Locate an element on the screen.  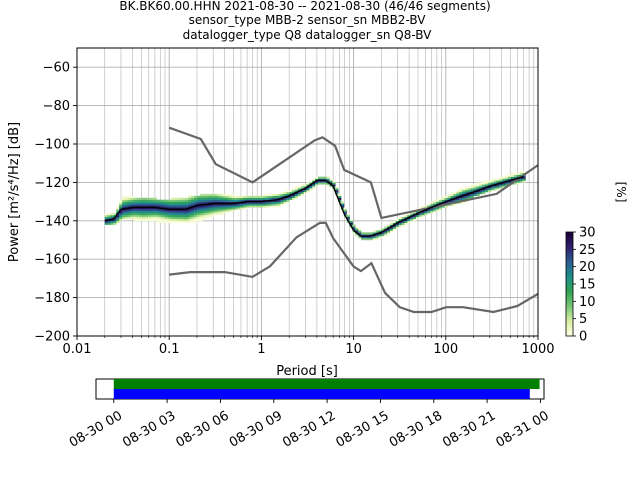
colorbar-gradient is located at coordinates (569, 284).